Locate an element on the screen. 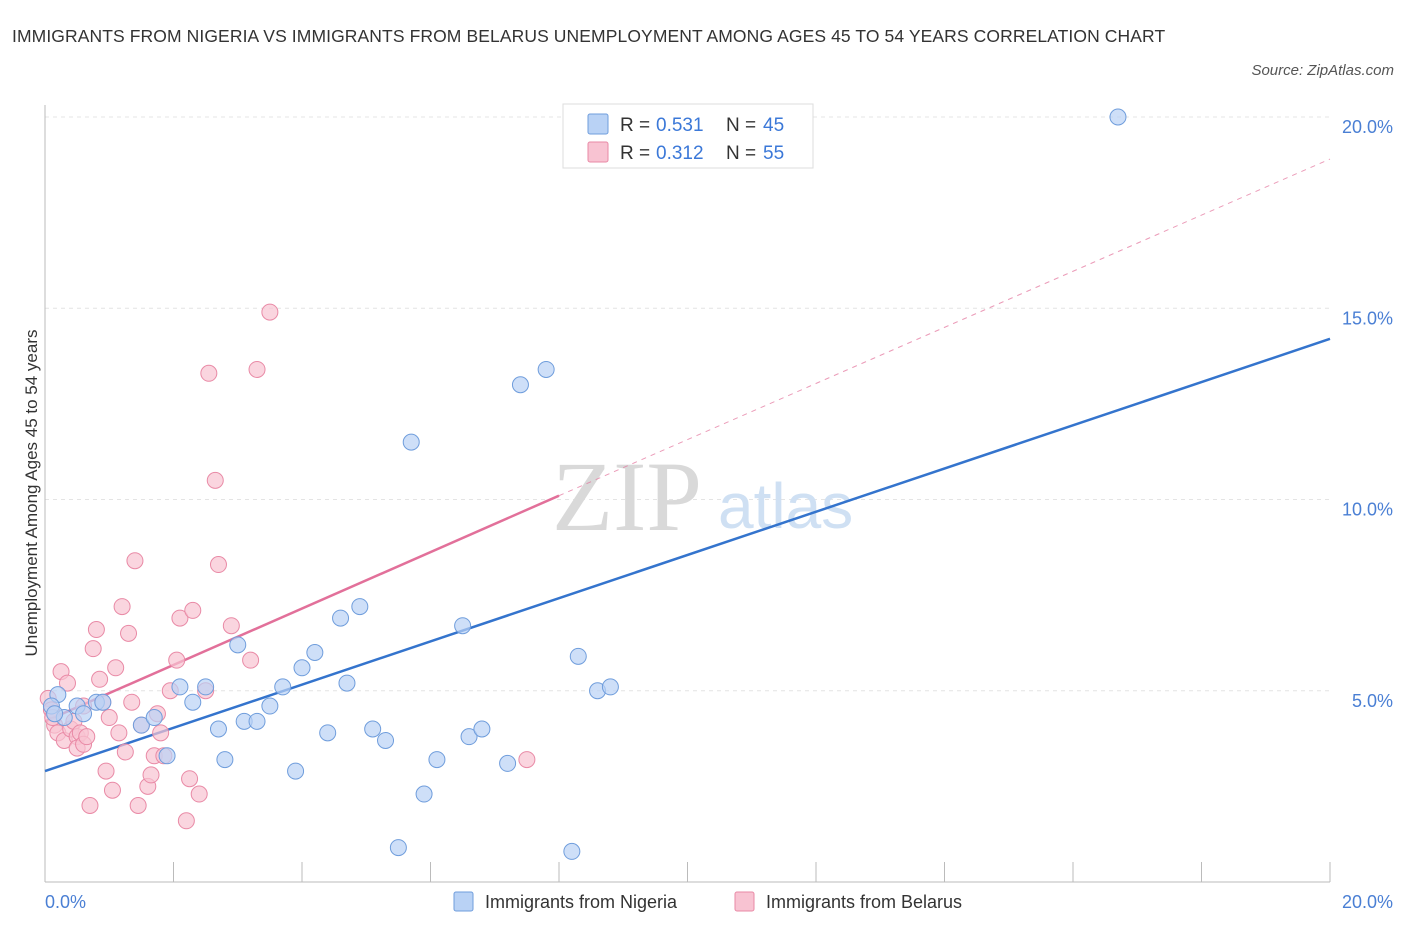  legend-belarus-swatch is located at coordinates (598, 152).